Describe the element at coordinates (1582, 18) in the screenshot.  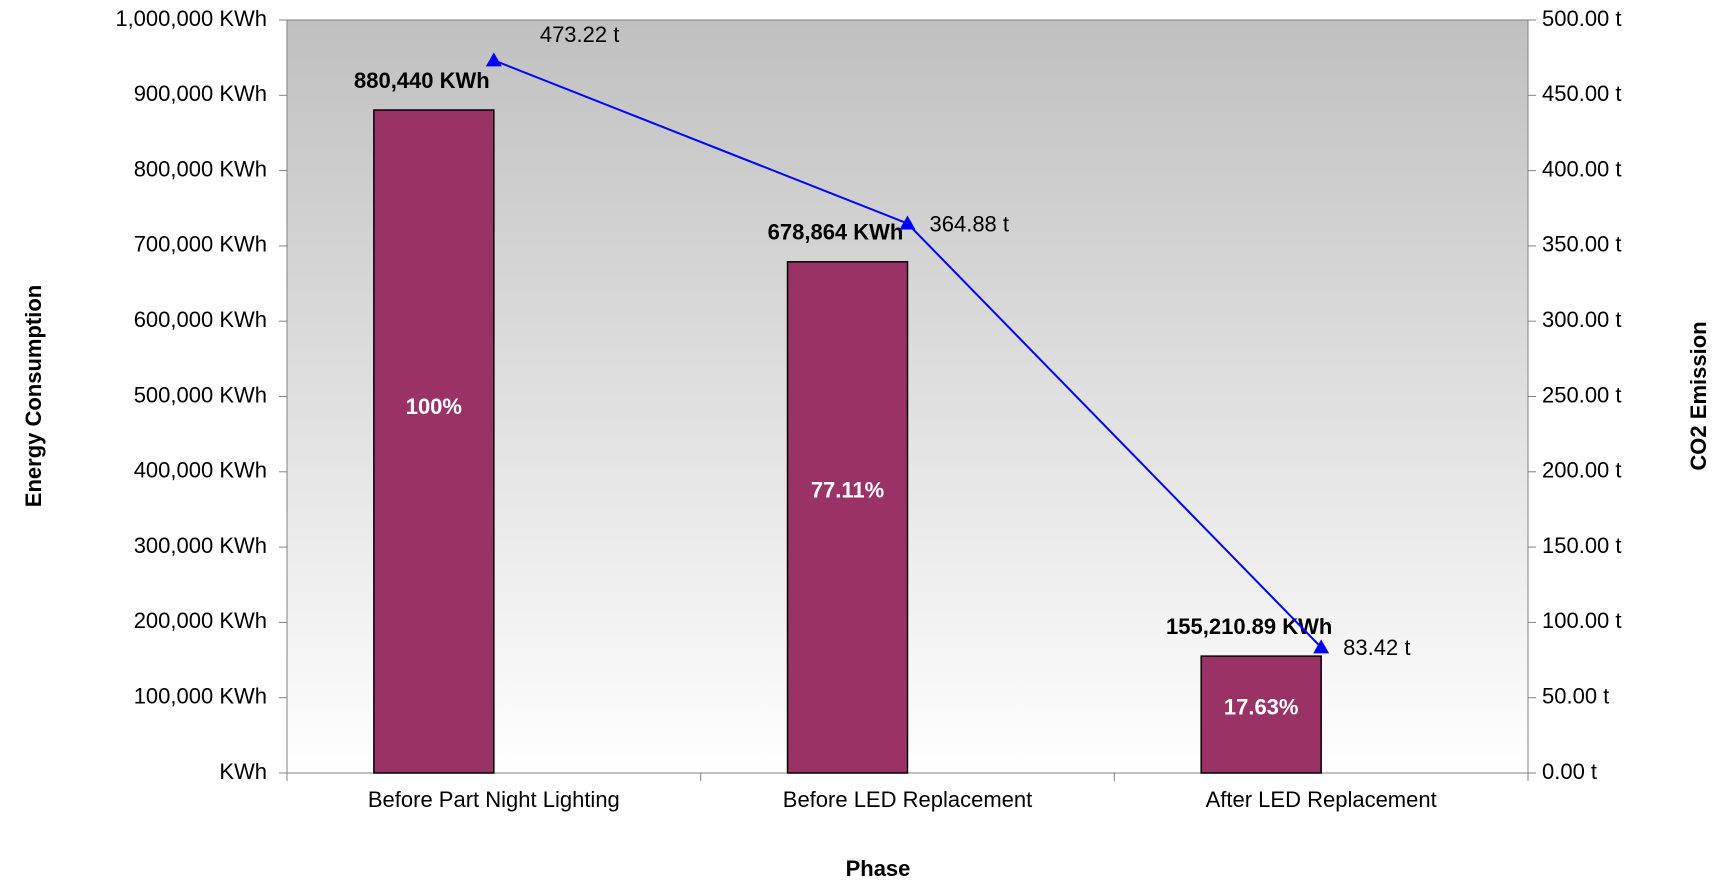
I see `y2-tick-label: 500.00 t` at that location.